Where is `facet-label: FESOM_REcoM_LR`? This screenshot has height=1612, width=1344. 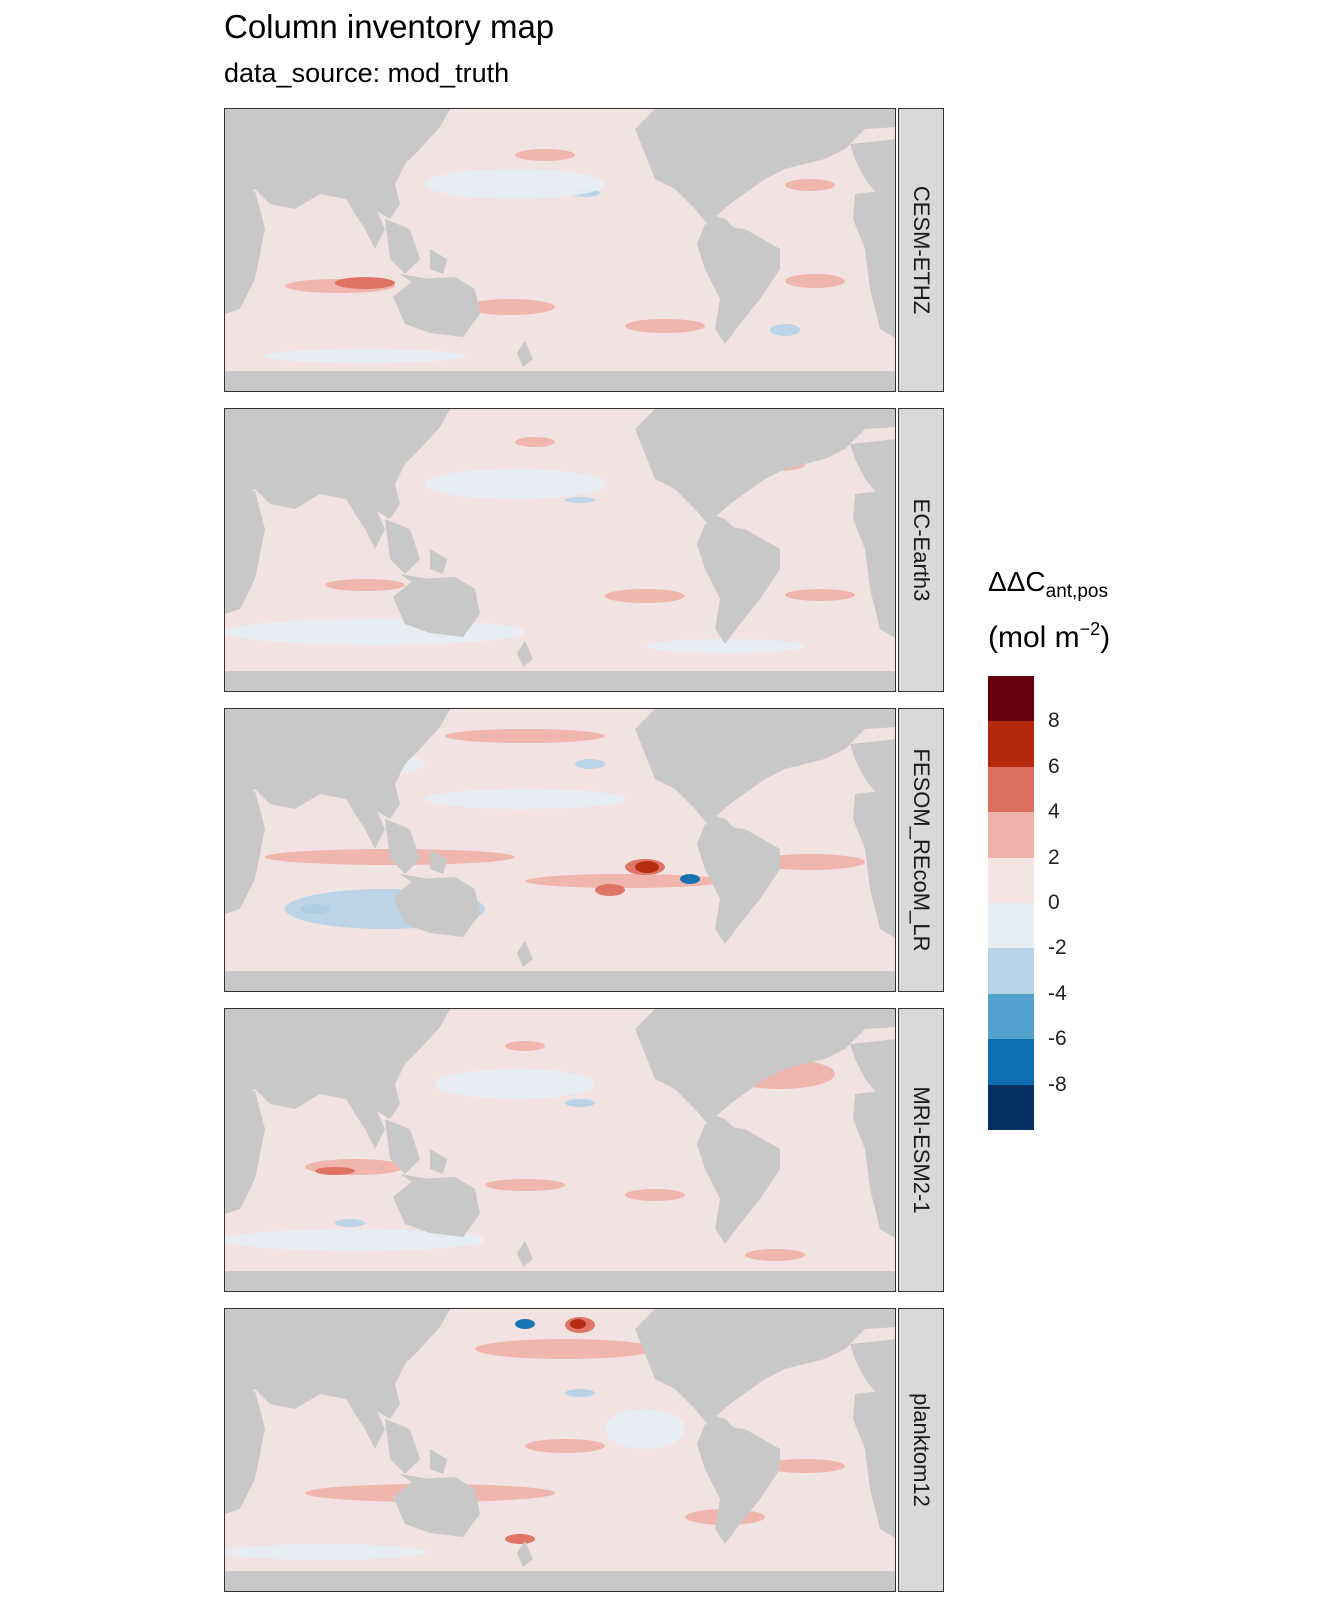
facet-label: FESOM_REcoM_LR is located at coordinates (921, 850).